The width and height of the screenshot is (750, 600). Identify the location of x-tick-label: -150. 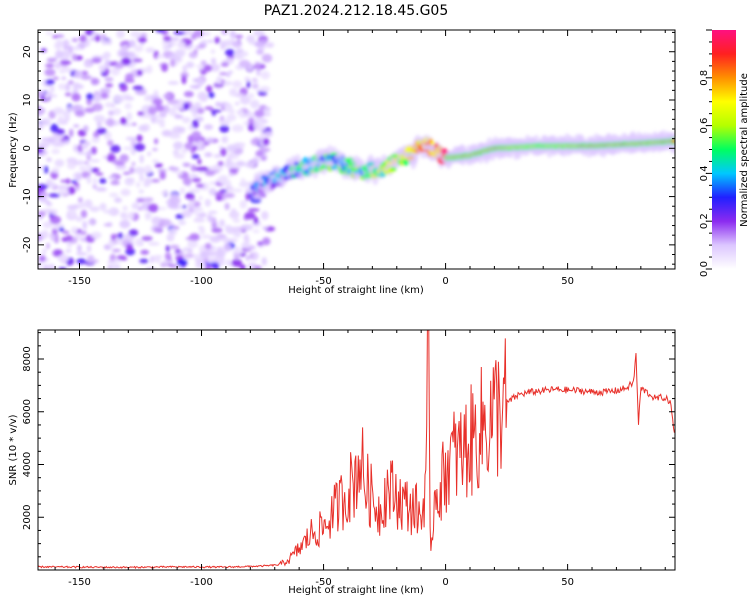
(79, 582).